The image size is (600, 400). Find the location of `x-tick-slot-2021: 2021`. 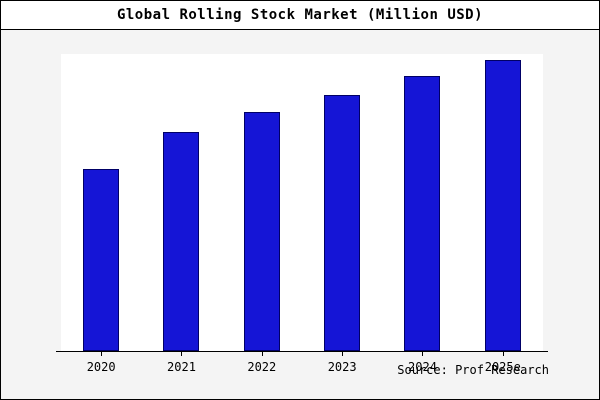

x-tick-slot-2021: 2021 is located at coordinates (181, 363).